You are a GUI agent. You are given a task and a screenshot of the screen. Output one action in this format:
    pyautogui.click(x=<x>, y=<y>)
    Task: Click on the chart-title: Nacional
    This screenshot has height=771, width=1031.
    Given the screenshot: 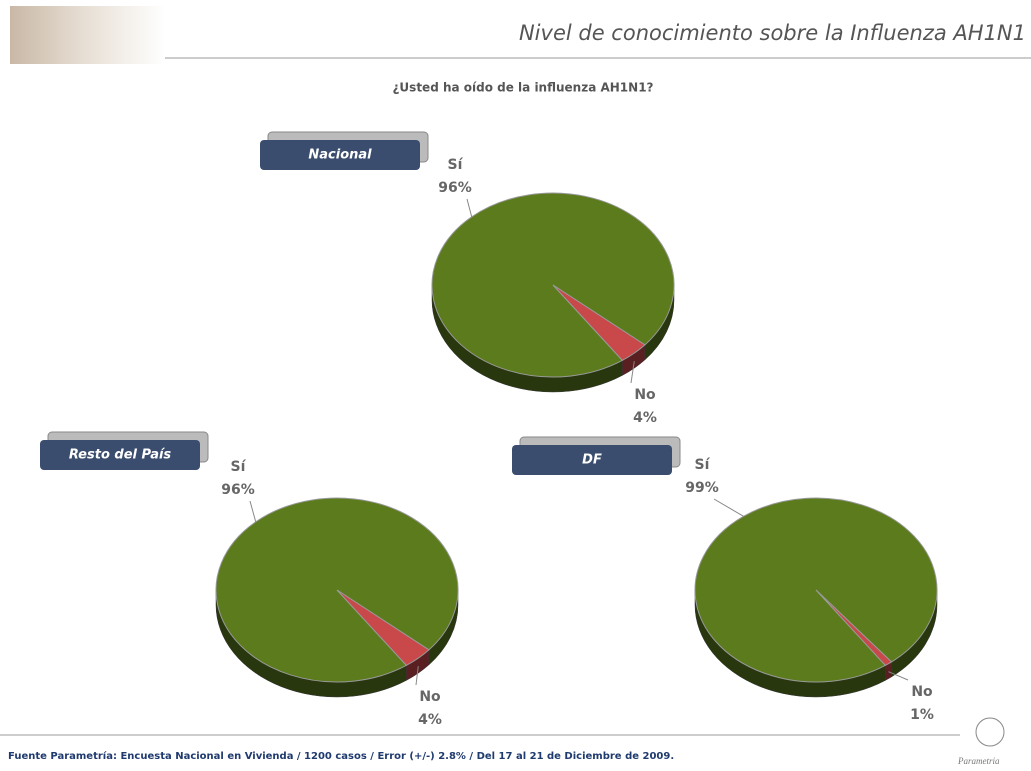 What is the action you would take?
    pyautogui.click(x=340, y=155)
    